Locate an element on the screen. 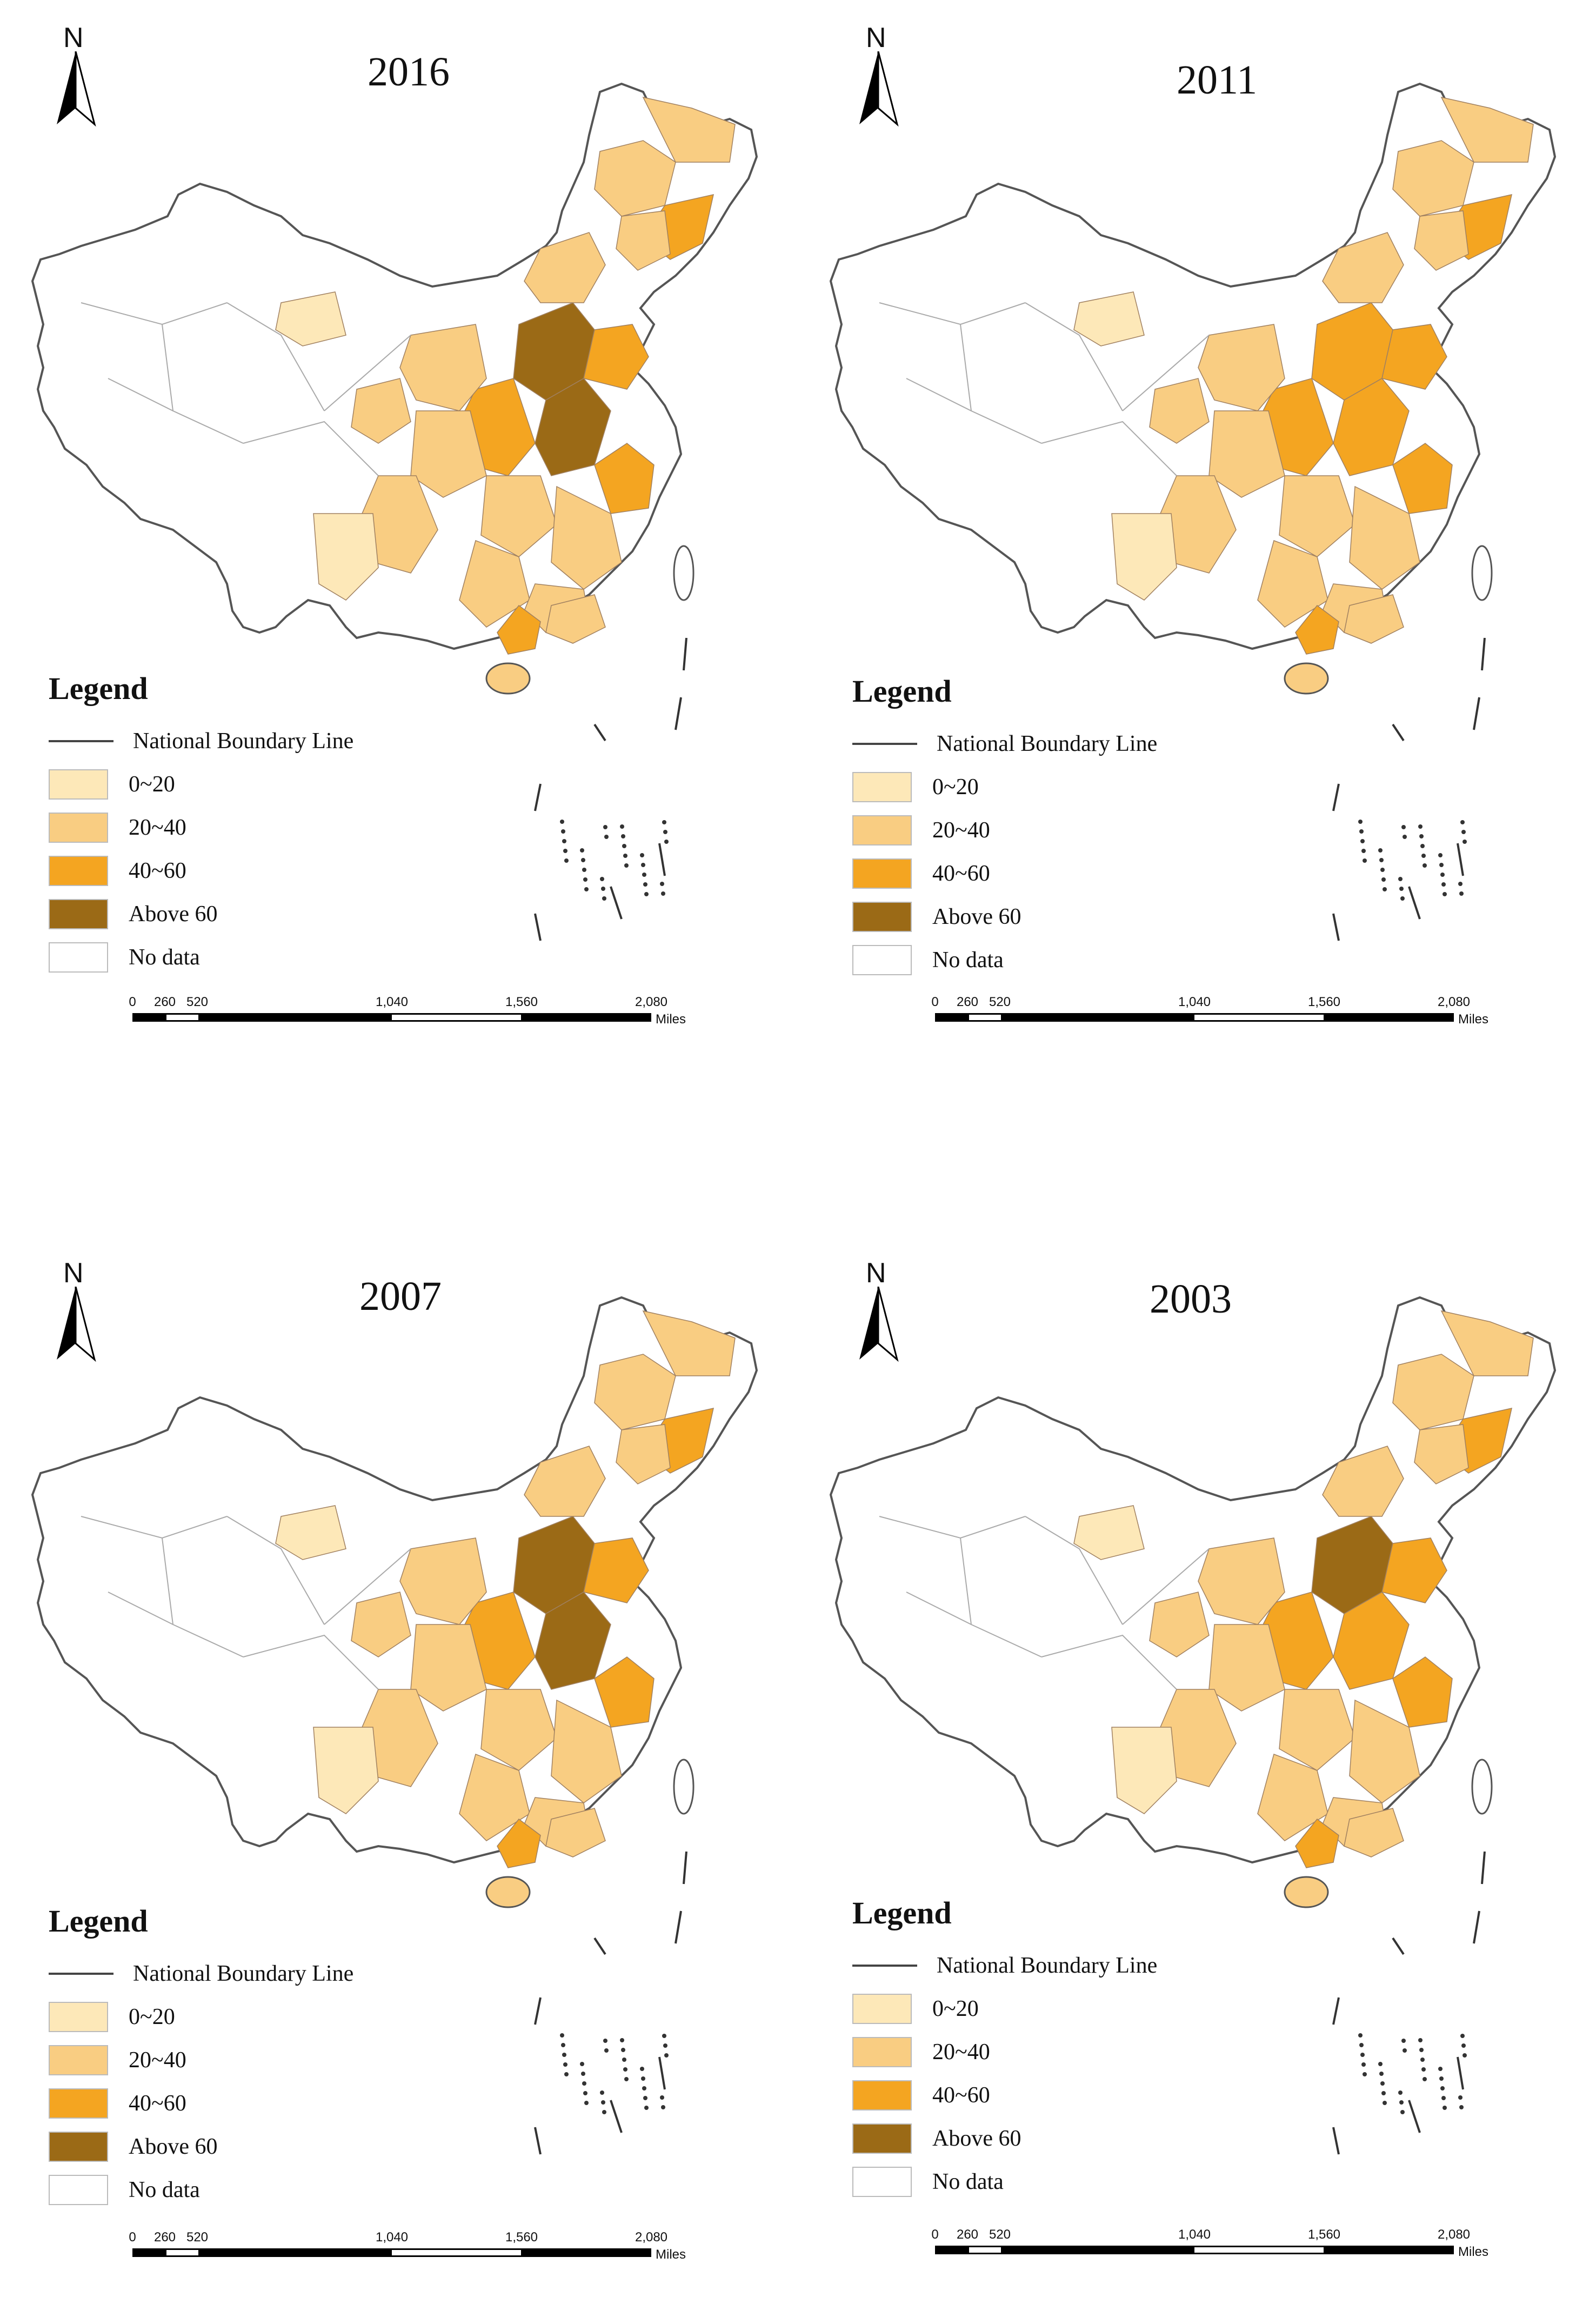 The width and height of the screenshot is (1596, 2297). map-year-title: 2003 is located at coordinates (1191, 1299).